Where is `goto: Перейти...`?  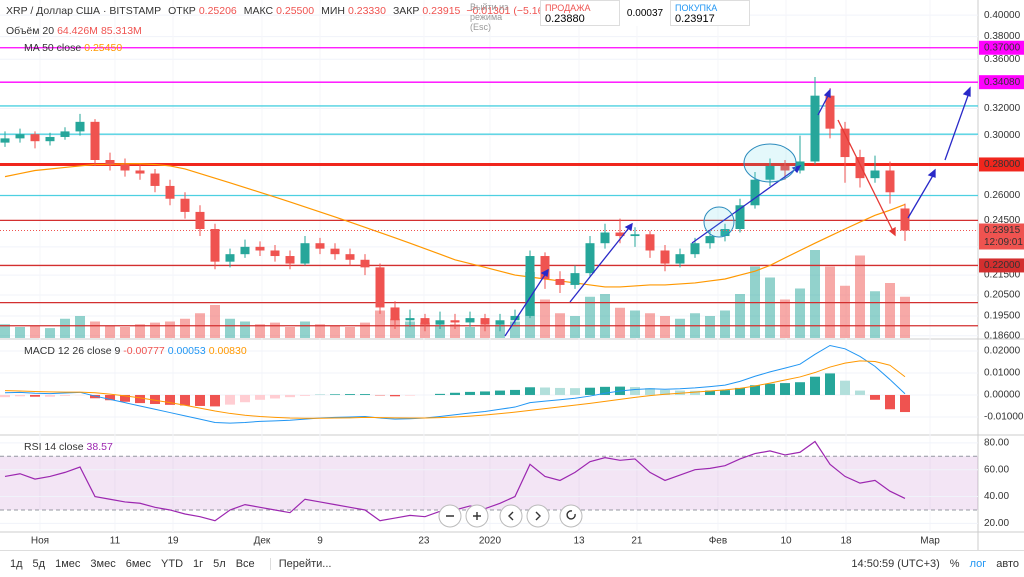
goto: Перейти... is located at coordinates (301, 564).